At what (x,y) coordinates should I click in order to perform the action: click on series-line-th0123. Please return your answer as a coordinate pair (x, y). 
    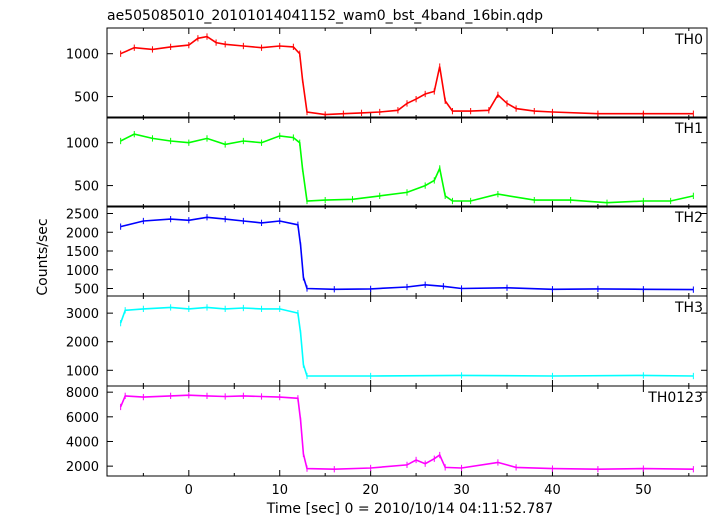
    Looking at the image, I should click on (406, 432).